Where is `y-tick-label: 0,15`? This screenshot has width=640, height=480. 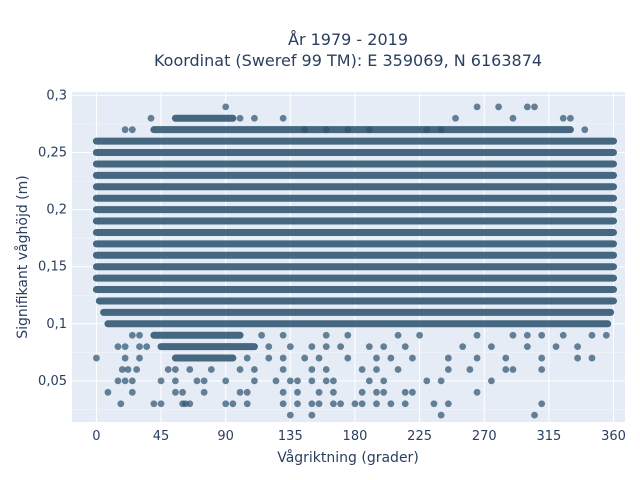 y-tick-label: 0,15 is located at coordinates (52, 267).